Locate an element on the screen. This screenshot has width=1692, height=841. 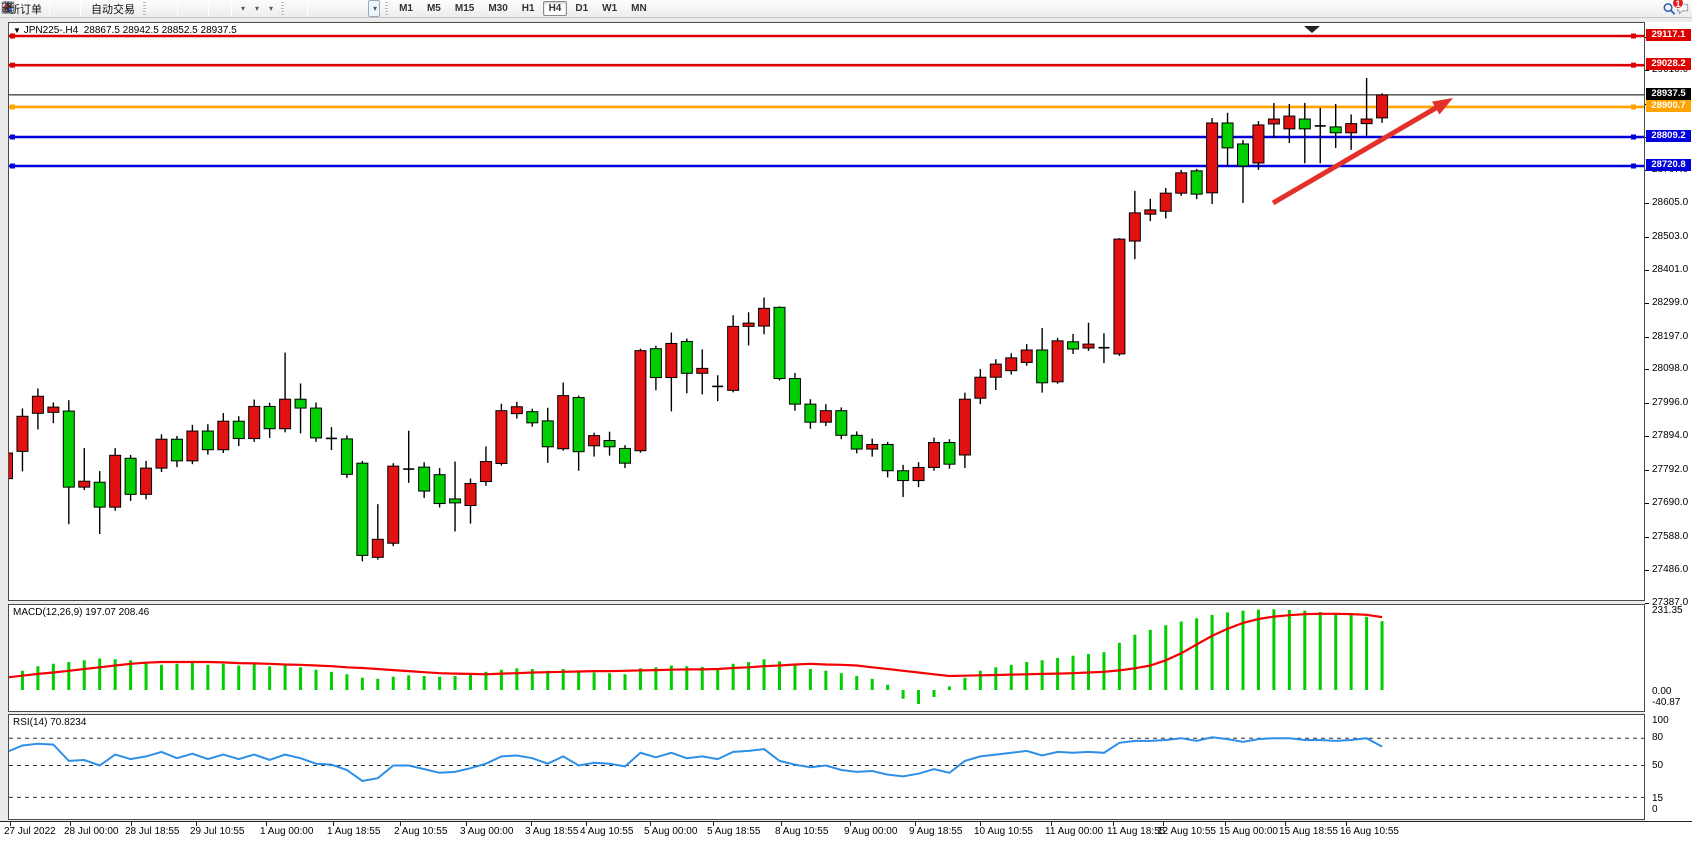
equidistant-channel-tool-button: E is located at coordinates (172, 8).